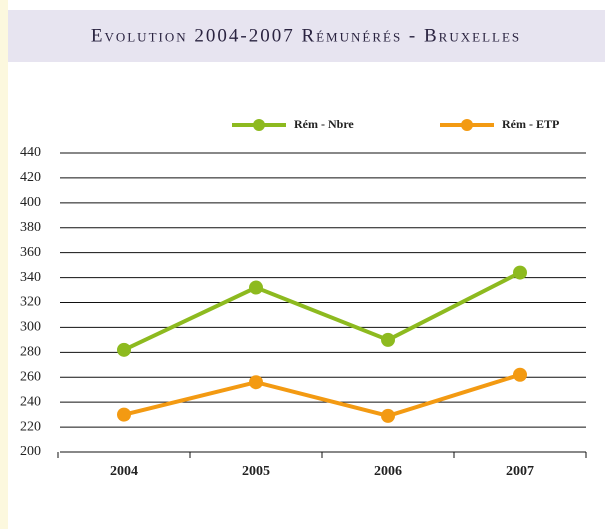 This screenshot has width=605, height=529. I want to click on y-tick-label: 260, so click(30, 376).